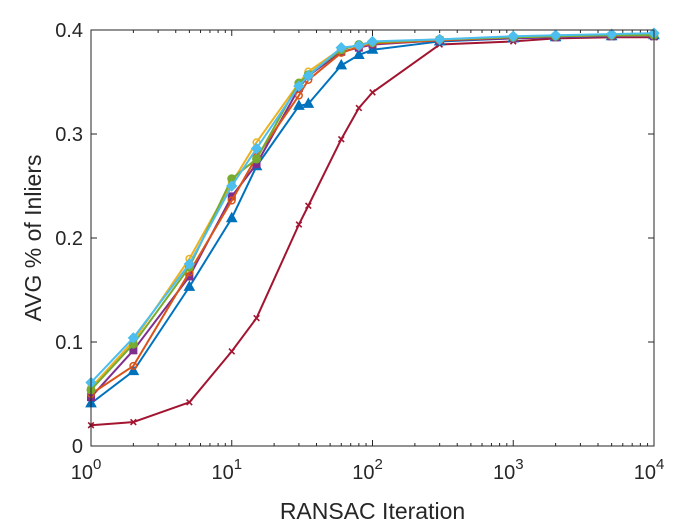 The width and height of the screenshot is (685, 528). What do you see at coordinates (238, 464) in the screenshot?
I see `x-tick-exponent: 1` at bounding box center [238, 464].